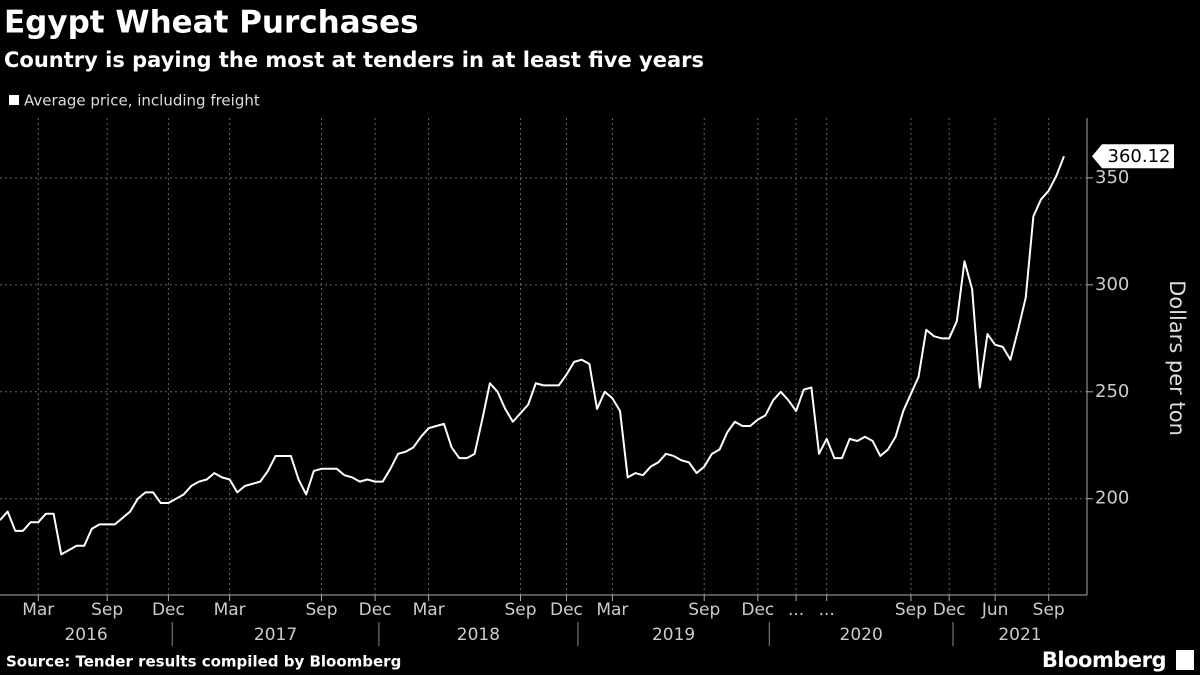 This screenshot has height=675, width=1200. What do you see at coordinates (85, 635) in the screenshot?
I see `year-label: 2016` at bounding box center [85, 635].